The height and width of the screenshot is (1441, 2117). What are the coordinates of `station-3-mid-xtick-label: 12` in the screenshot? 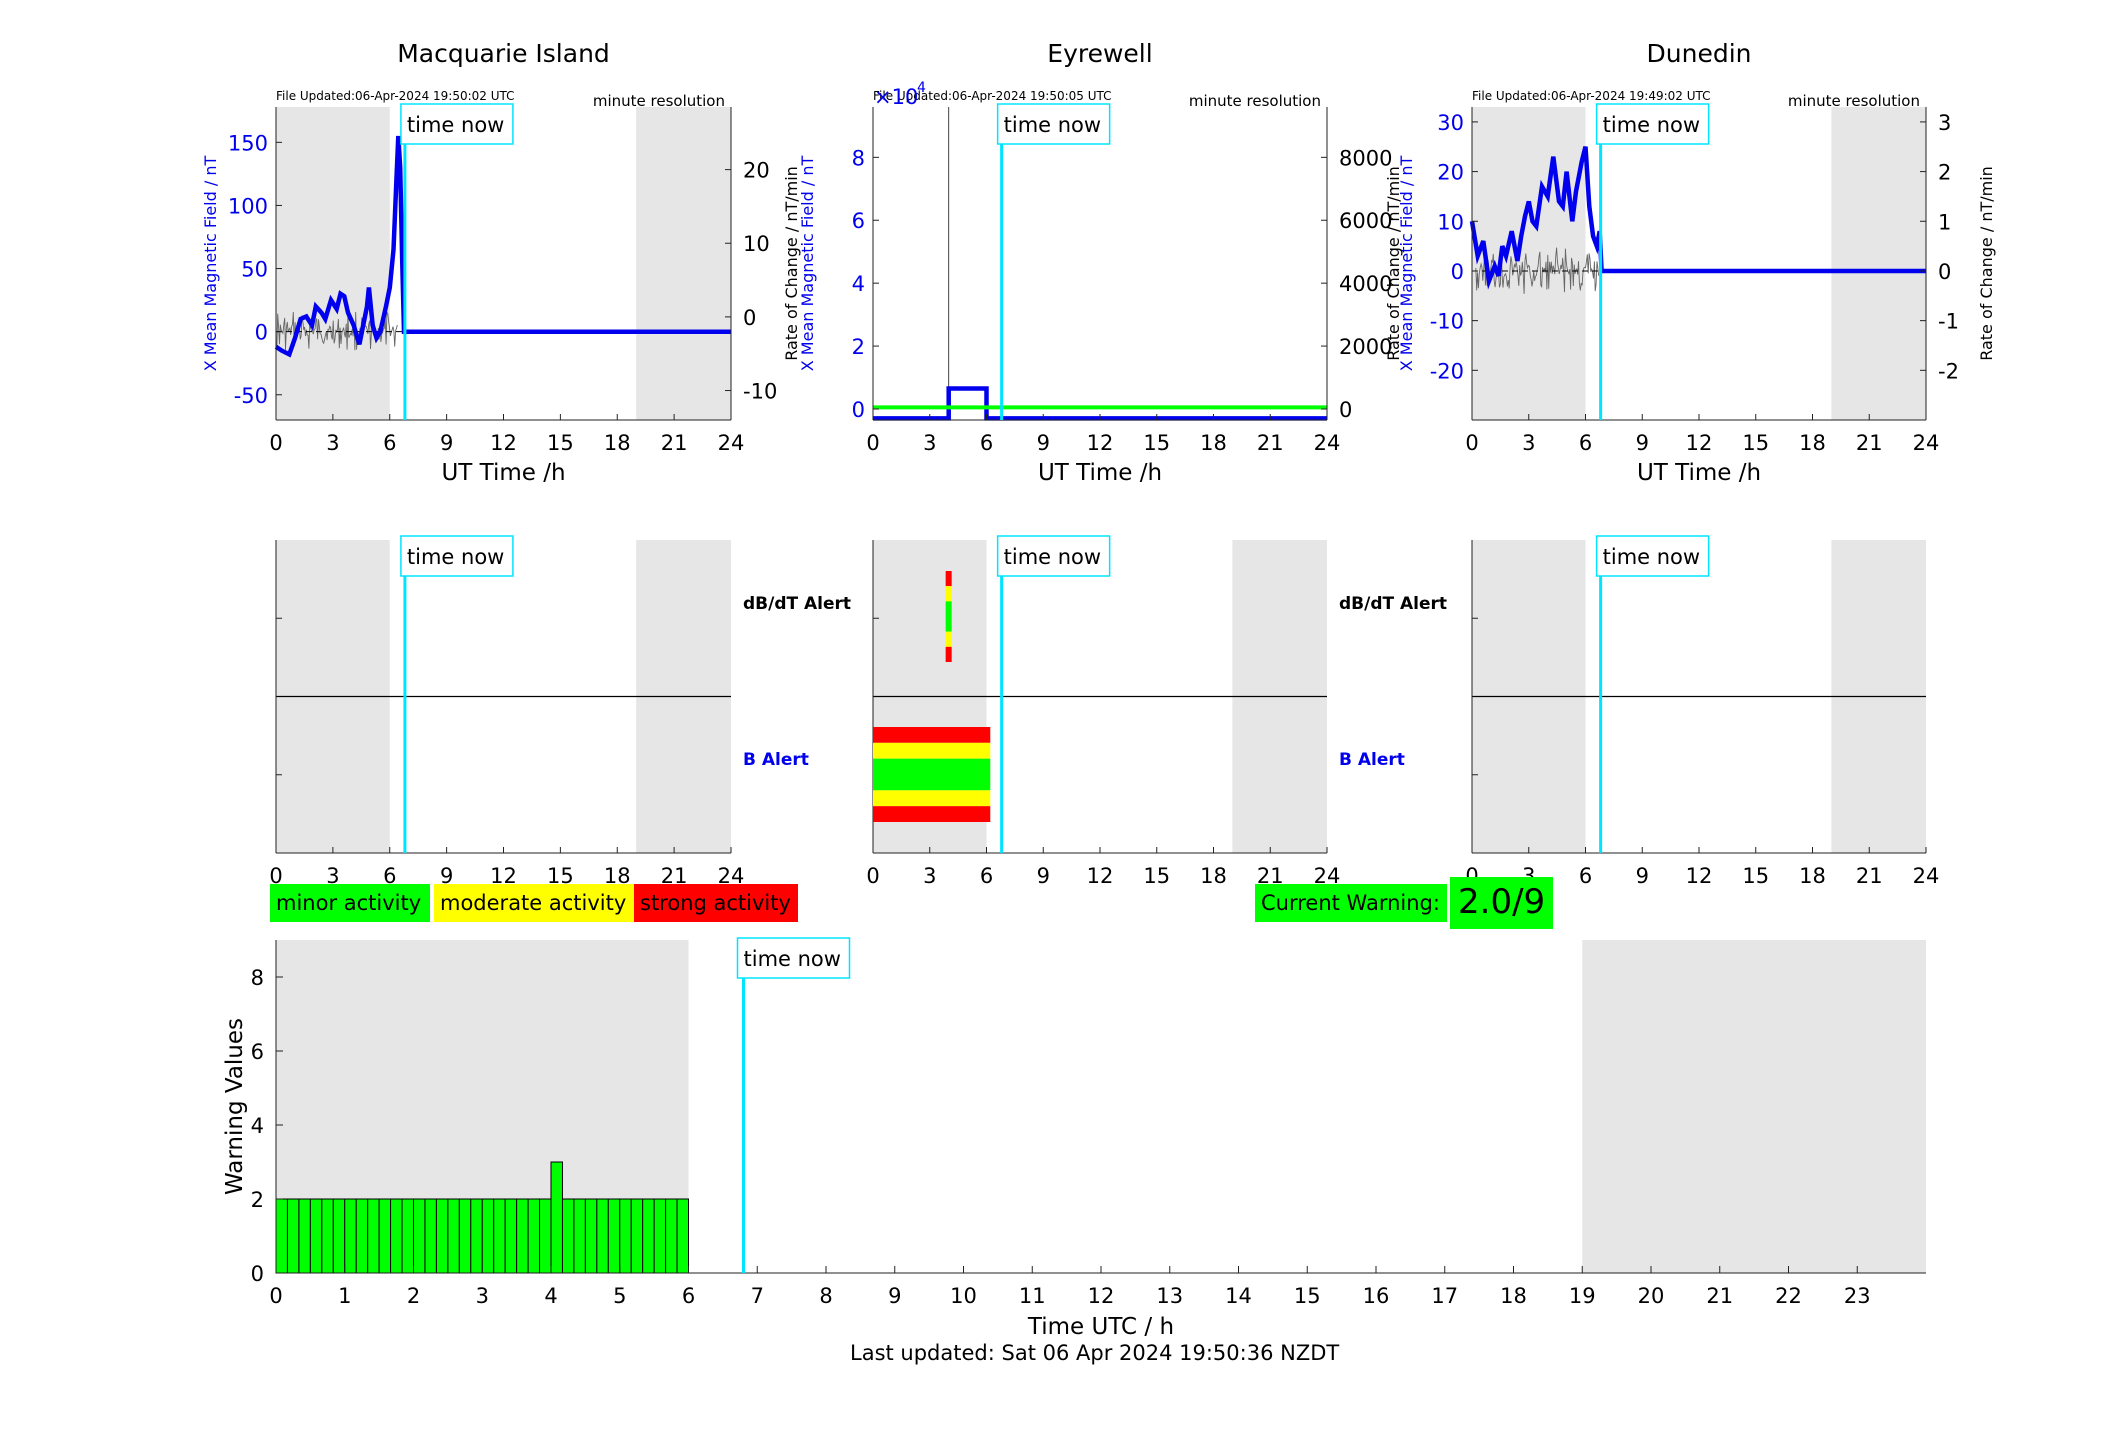 It's located at (1699, 876).